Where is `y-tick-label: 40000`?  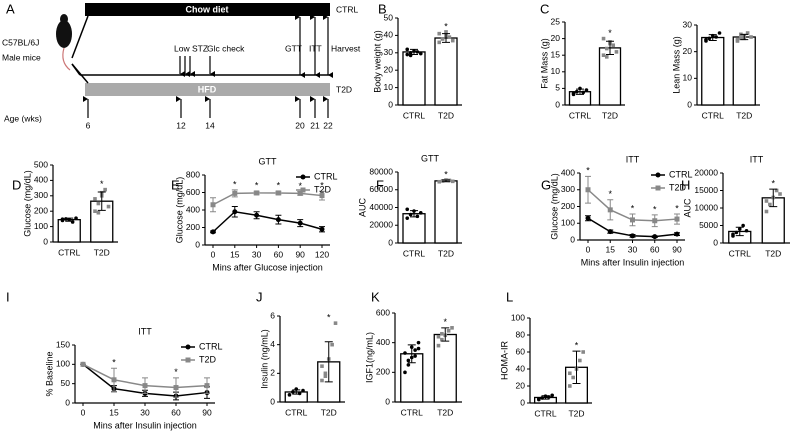
y-tick-label: 40000 is located at coordinates (381, 207).